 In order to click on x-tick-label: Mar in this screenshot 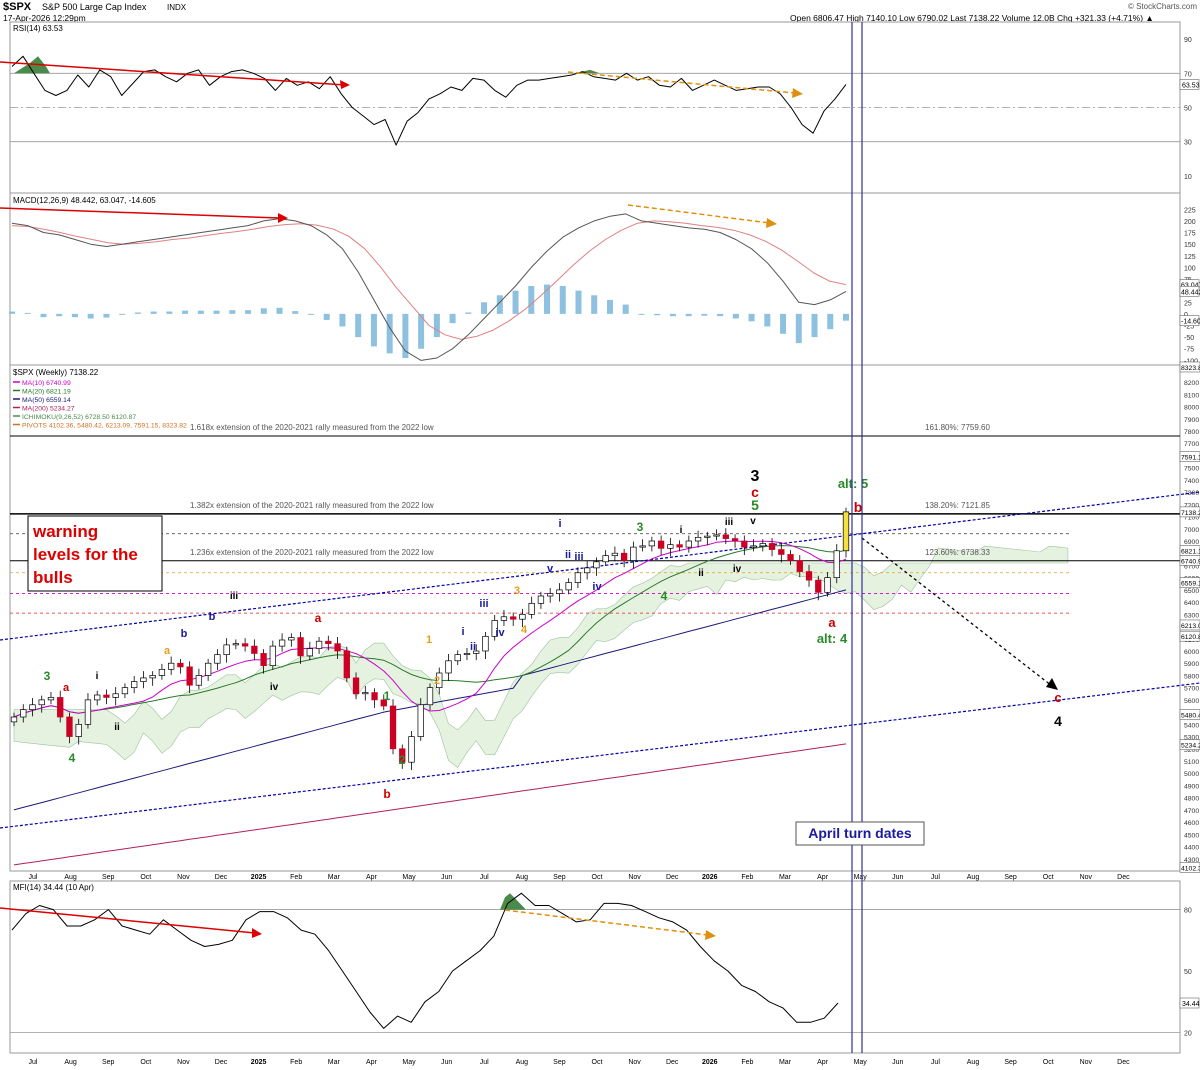, I will do `click(334, 1062)`.